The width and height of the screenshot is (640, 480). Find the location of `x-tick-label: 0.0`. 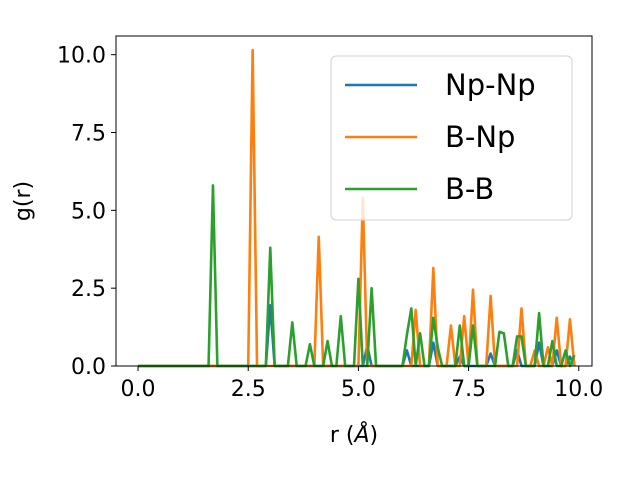

x-tick-label: 0.0 is located at coordinates (138, 389).